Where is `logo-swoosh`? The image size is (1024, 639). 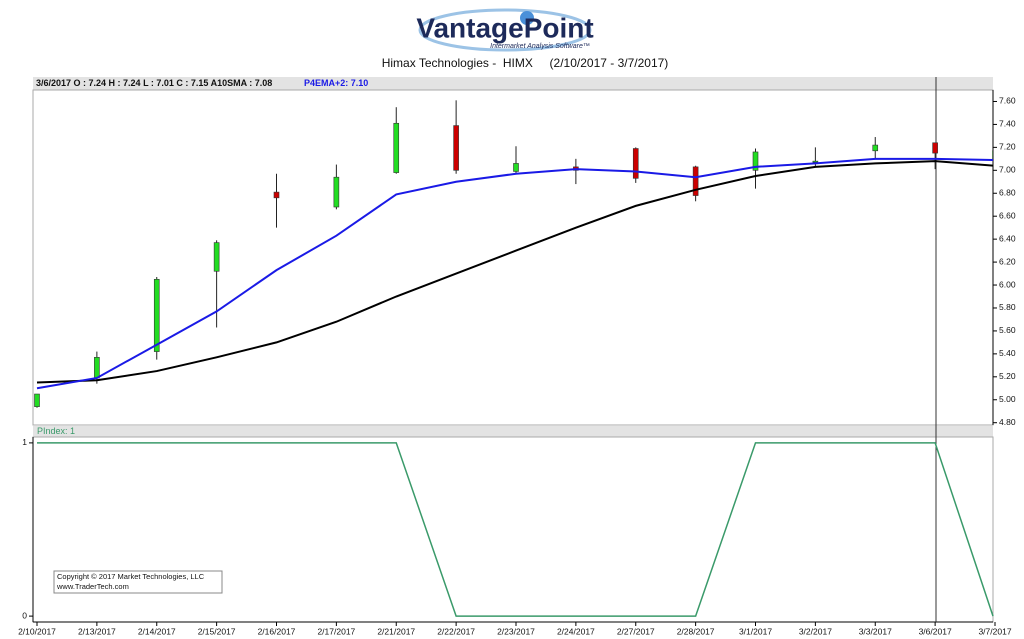
logo-swoosh is located at coordinates (505, 30).